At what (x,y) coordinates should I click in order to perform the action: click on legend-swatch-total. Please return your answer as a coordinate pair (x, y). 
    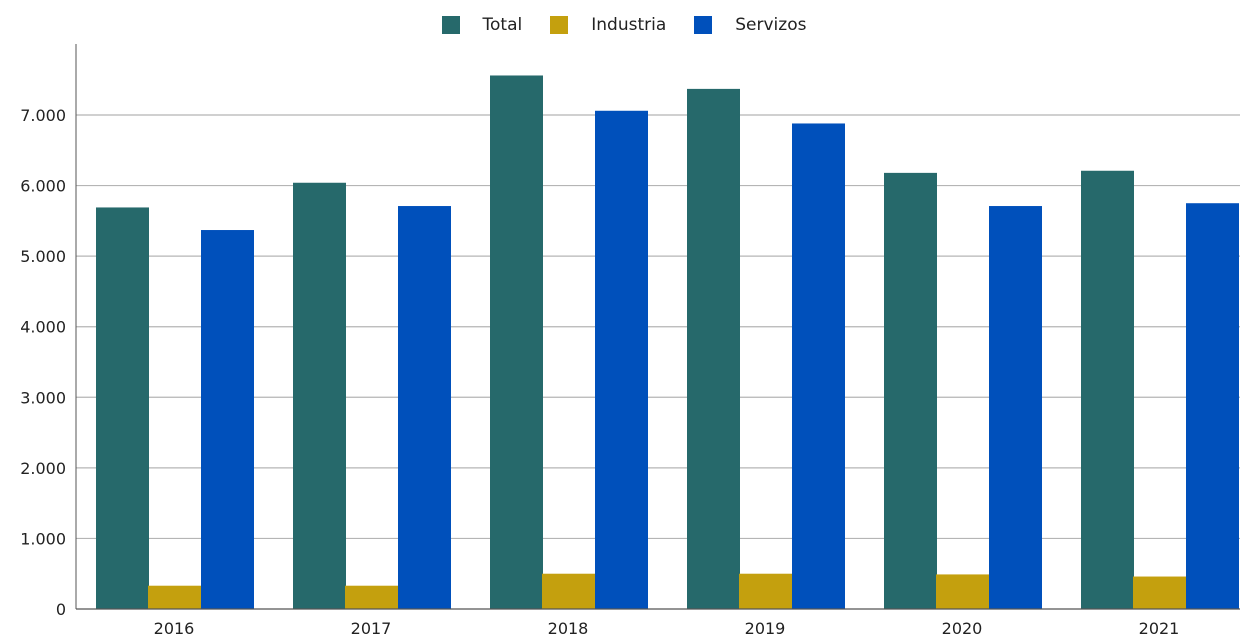
    Looking at the image, I should click on (450, 25).